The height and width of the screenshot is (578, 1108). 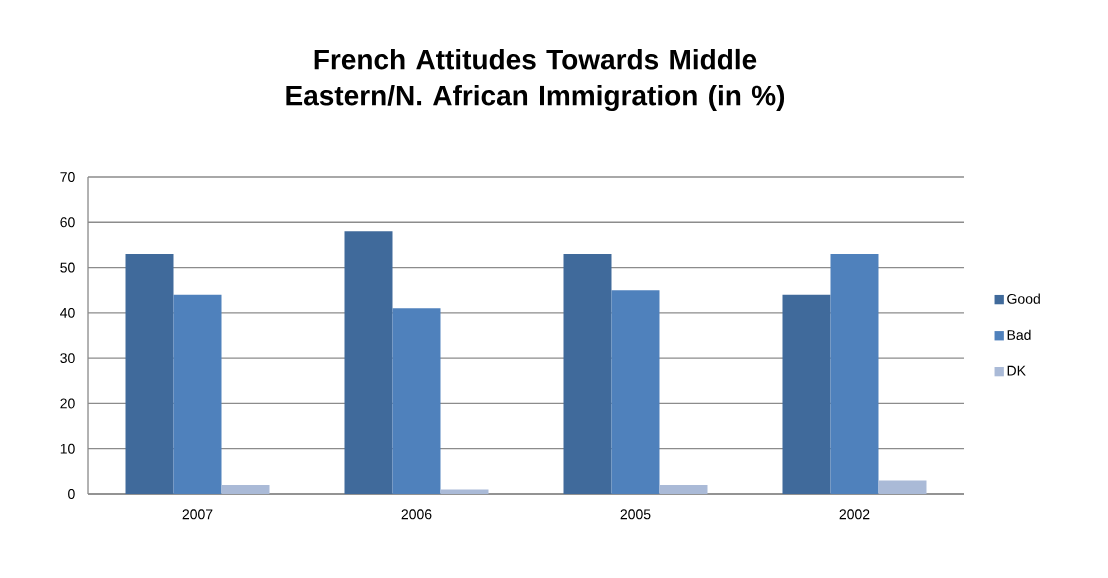 What do you see at coordinates (854, 514) in the screenshot?
I see `x-tick-label: 2002` at bounding box center [854, 514].